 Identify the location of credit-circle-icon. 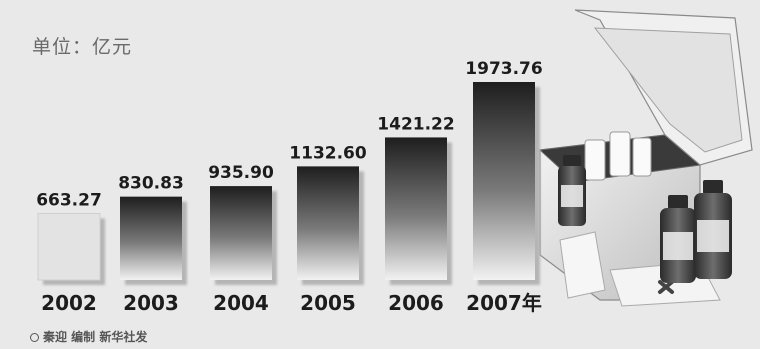
(34, 337).